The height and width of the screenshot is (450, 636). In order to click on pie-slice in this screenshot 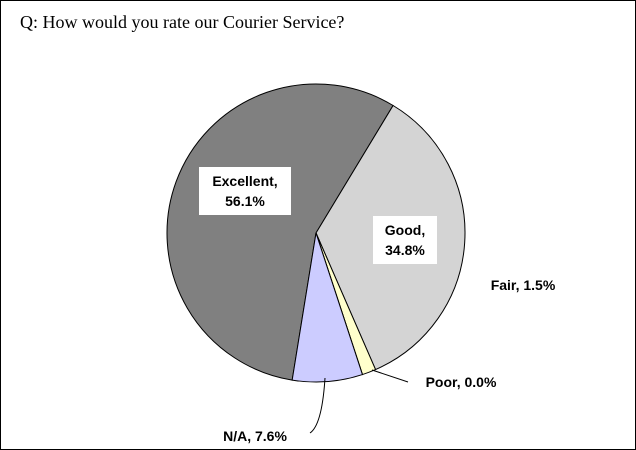, I will do `click(327, 307)`.